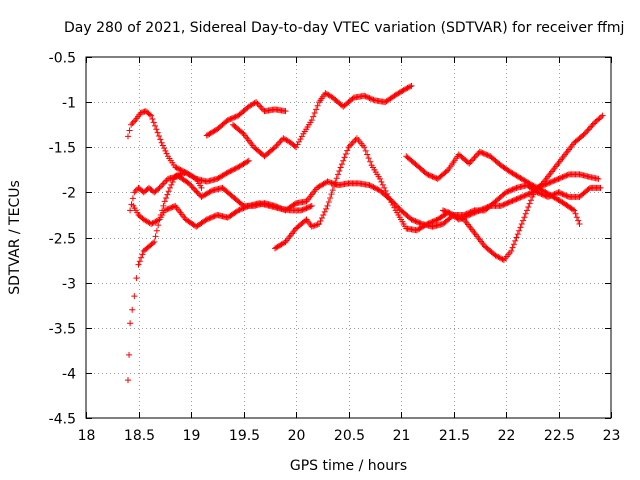 The width and height of the screenshot is (640, 480). Describe the element at coordinates (62, 420) in the screenshot. I see `y-tick-label: -4.5` at that location.